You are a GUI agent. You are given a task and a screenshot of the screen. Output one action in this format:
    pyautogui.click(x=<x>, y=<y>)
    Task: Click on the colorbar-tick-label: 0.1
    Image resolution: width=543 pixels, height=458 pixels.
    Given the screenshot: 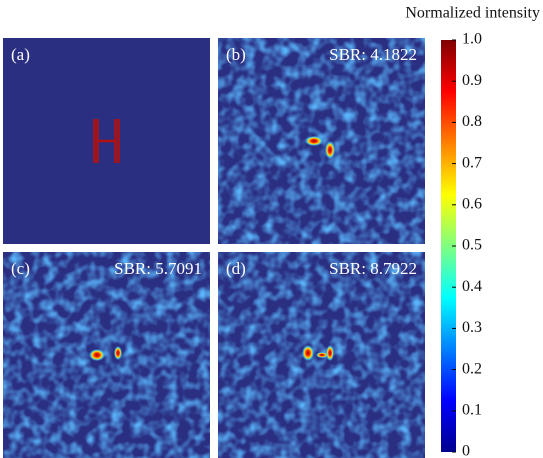 What is the action you would take?
    pyautogui.click(x=472, y=409)
    